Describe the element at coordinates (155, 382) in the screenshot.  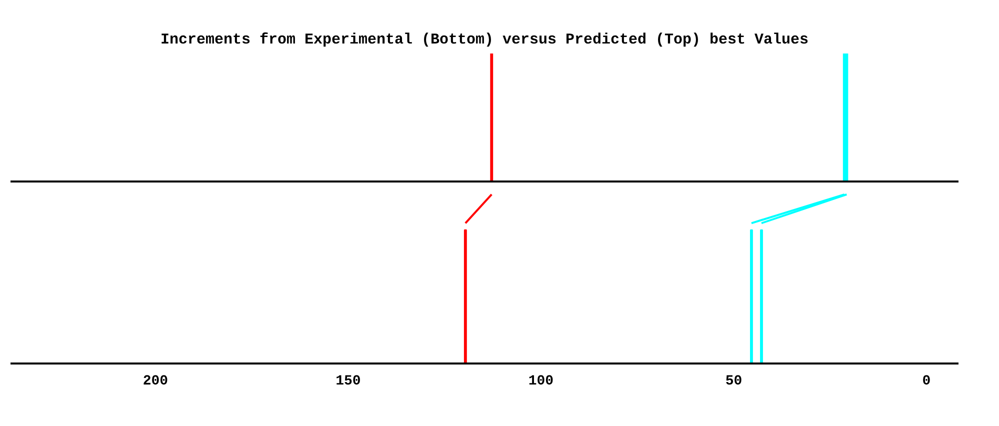
I see `x-tick-label: 200` at that location.